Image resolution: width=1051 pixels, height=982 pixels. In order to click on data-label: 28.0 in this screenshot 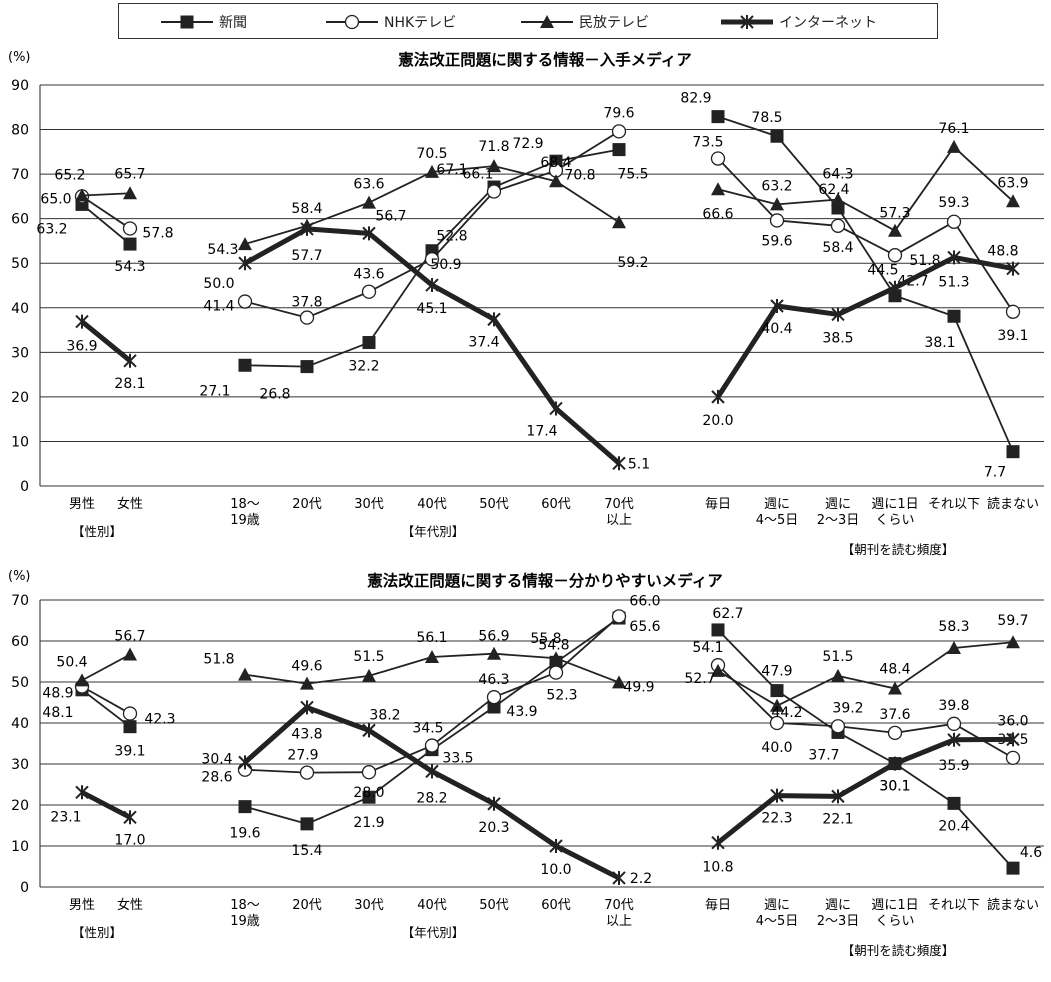, I will do `click(368, 793)`.